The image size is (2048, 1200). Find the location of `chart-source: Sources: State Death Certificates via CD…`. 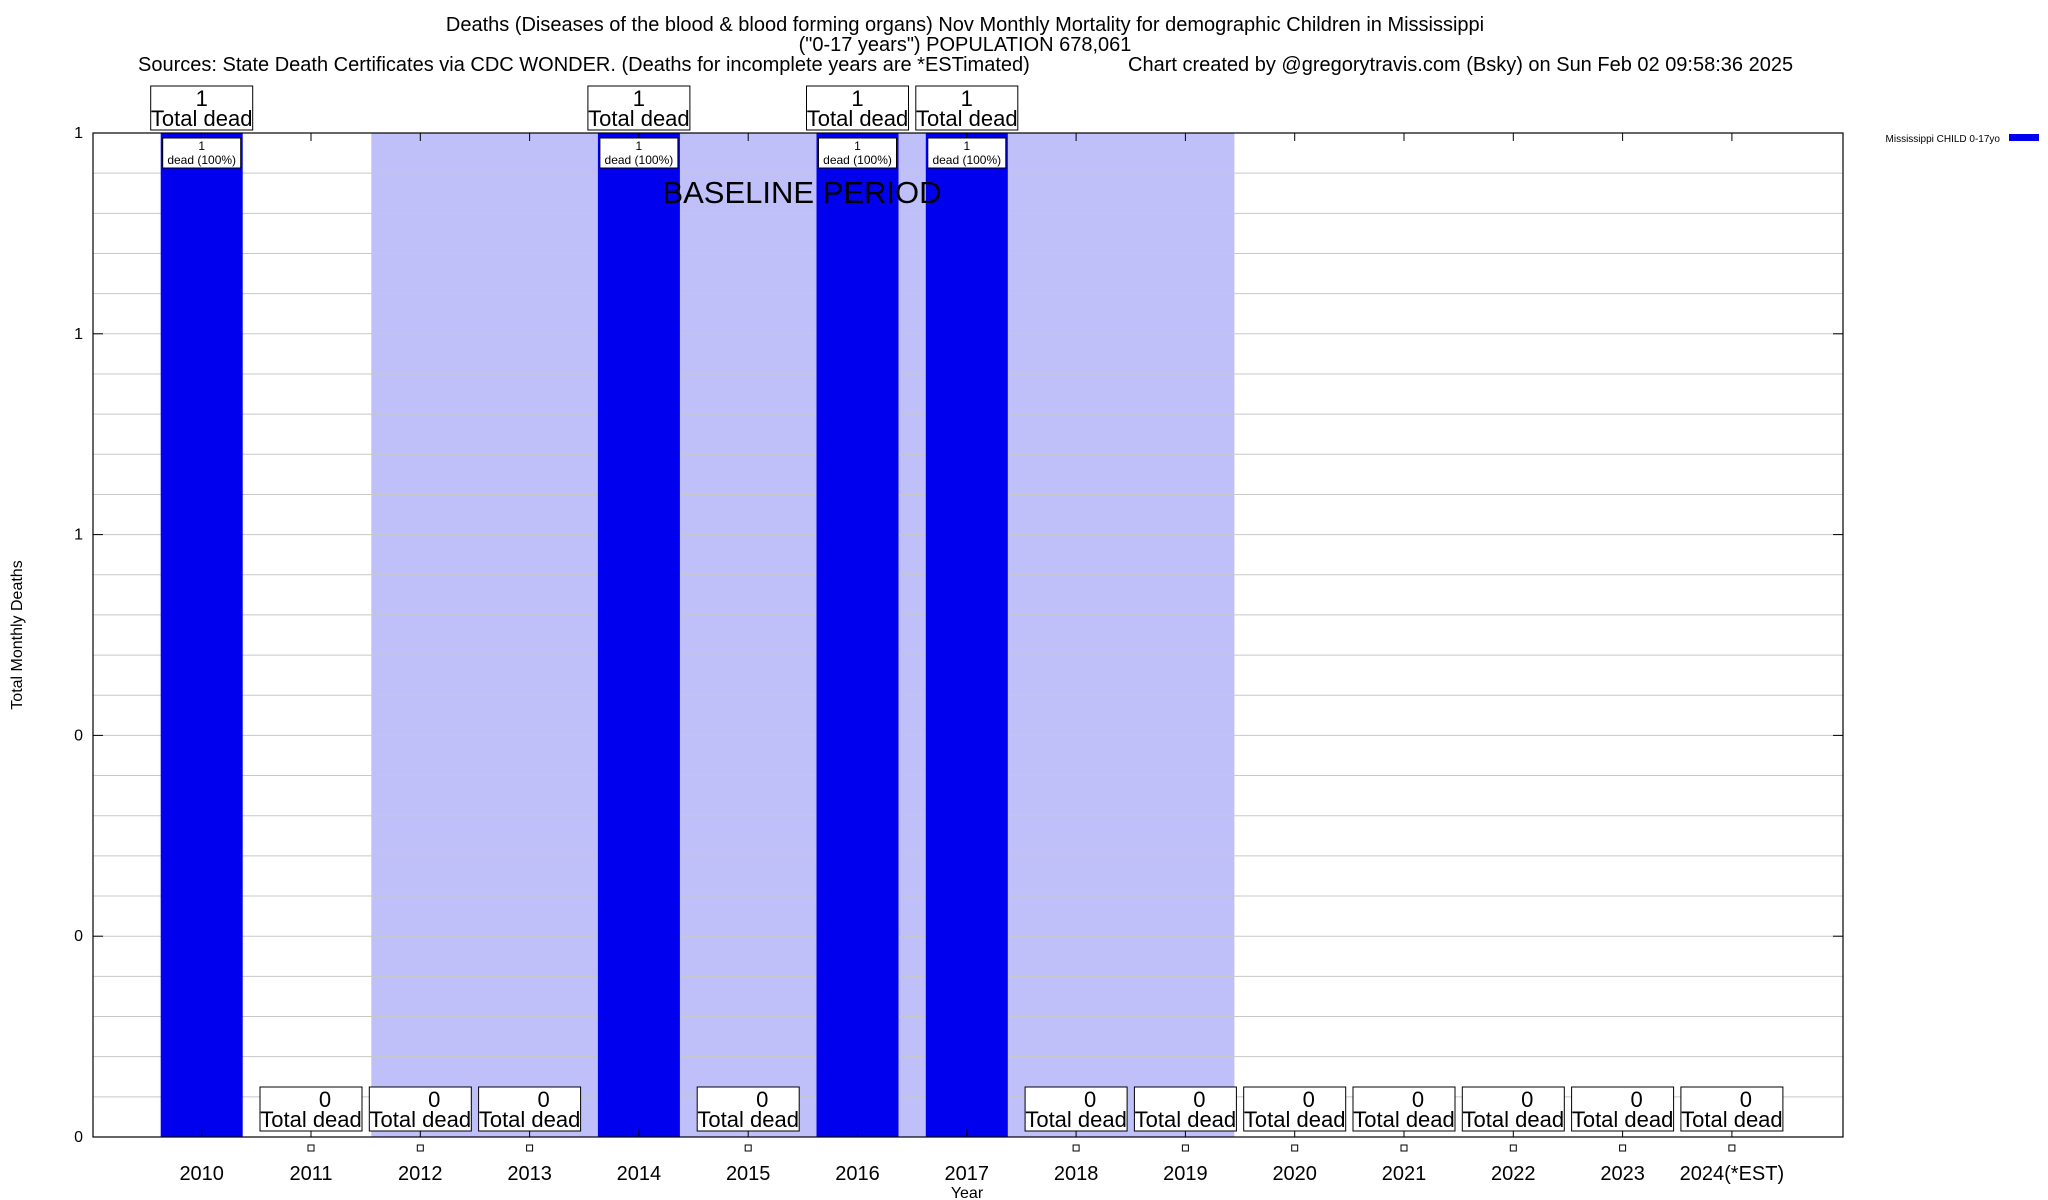

chart-source: Sources: State Death Certificates via CD… is located at coordinates (584, 65).